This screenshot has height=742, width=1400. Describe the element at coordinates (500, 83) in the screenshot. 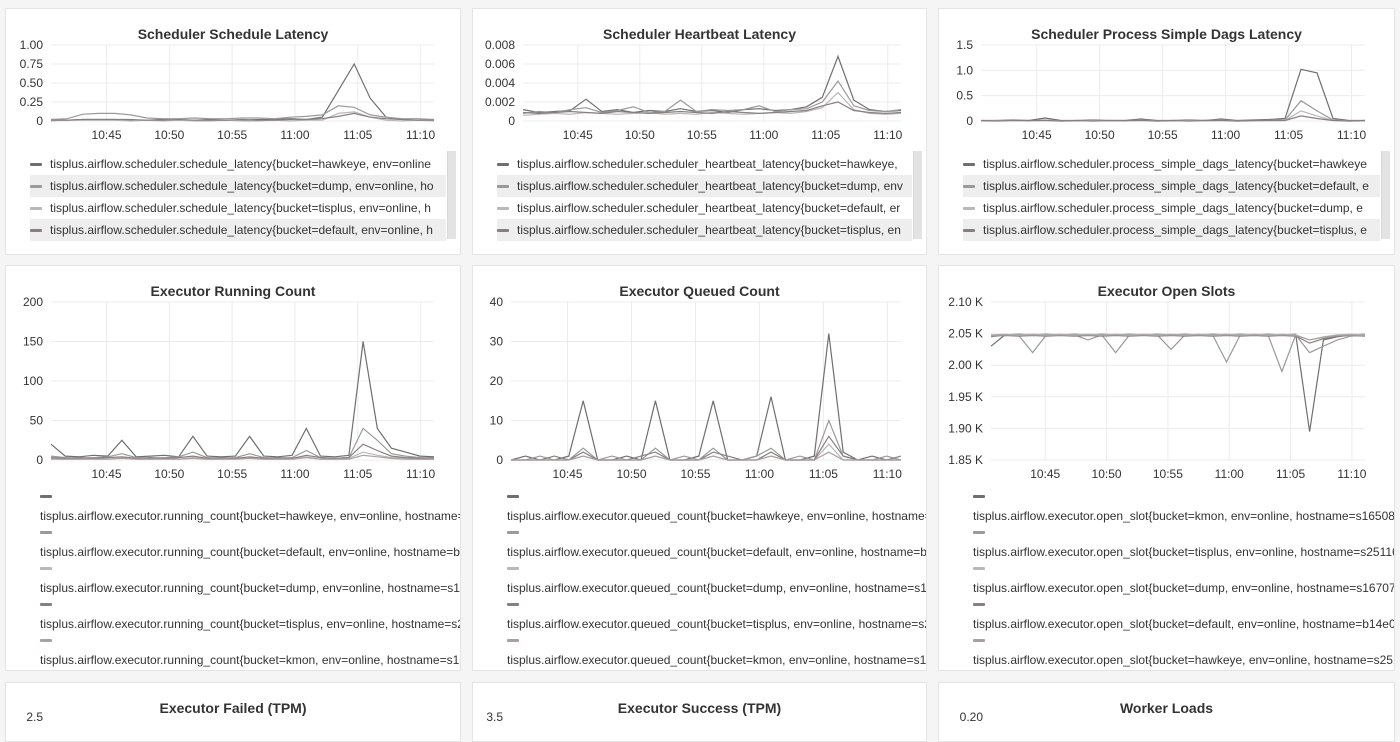

I see `y-tick-label: 0.004` at that location.